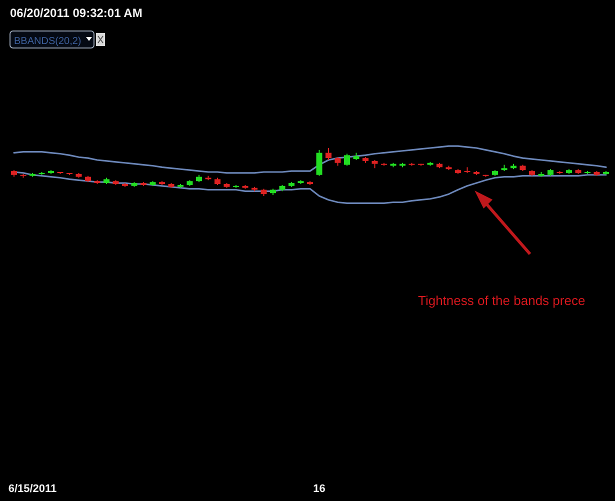 The width and height of the screenshot is (615, 501). I want to click on x-tick-label: 16, so click(319, 489).